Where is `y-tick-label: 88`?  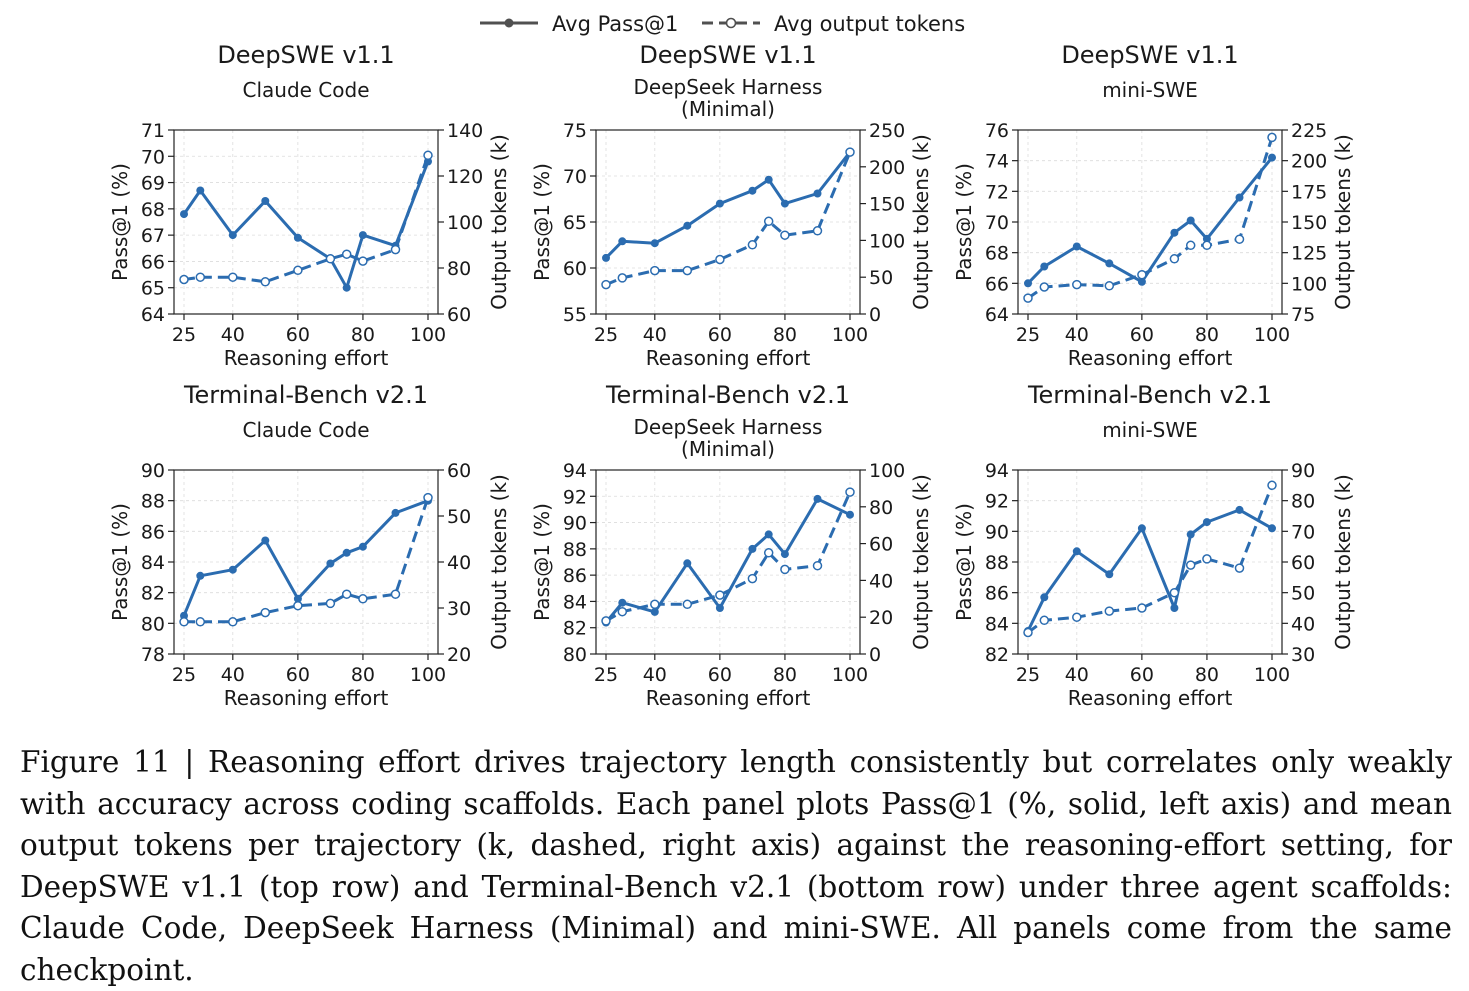
y-tick-label: 88 is located at coordinates (153, 502).